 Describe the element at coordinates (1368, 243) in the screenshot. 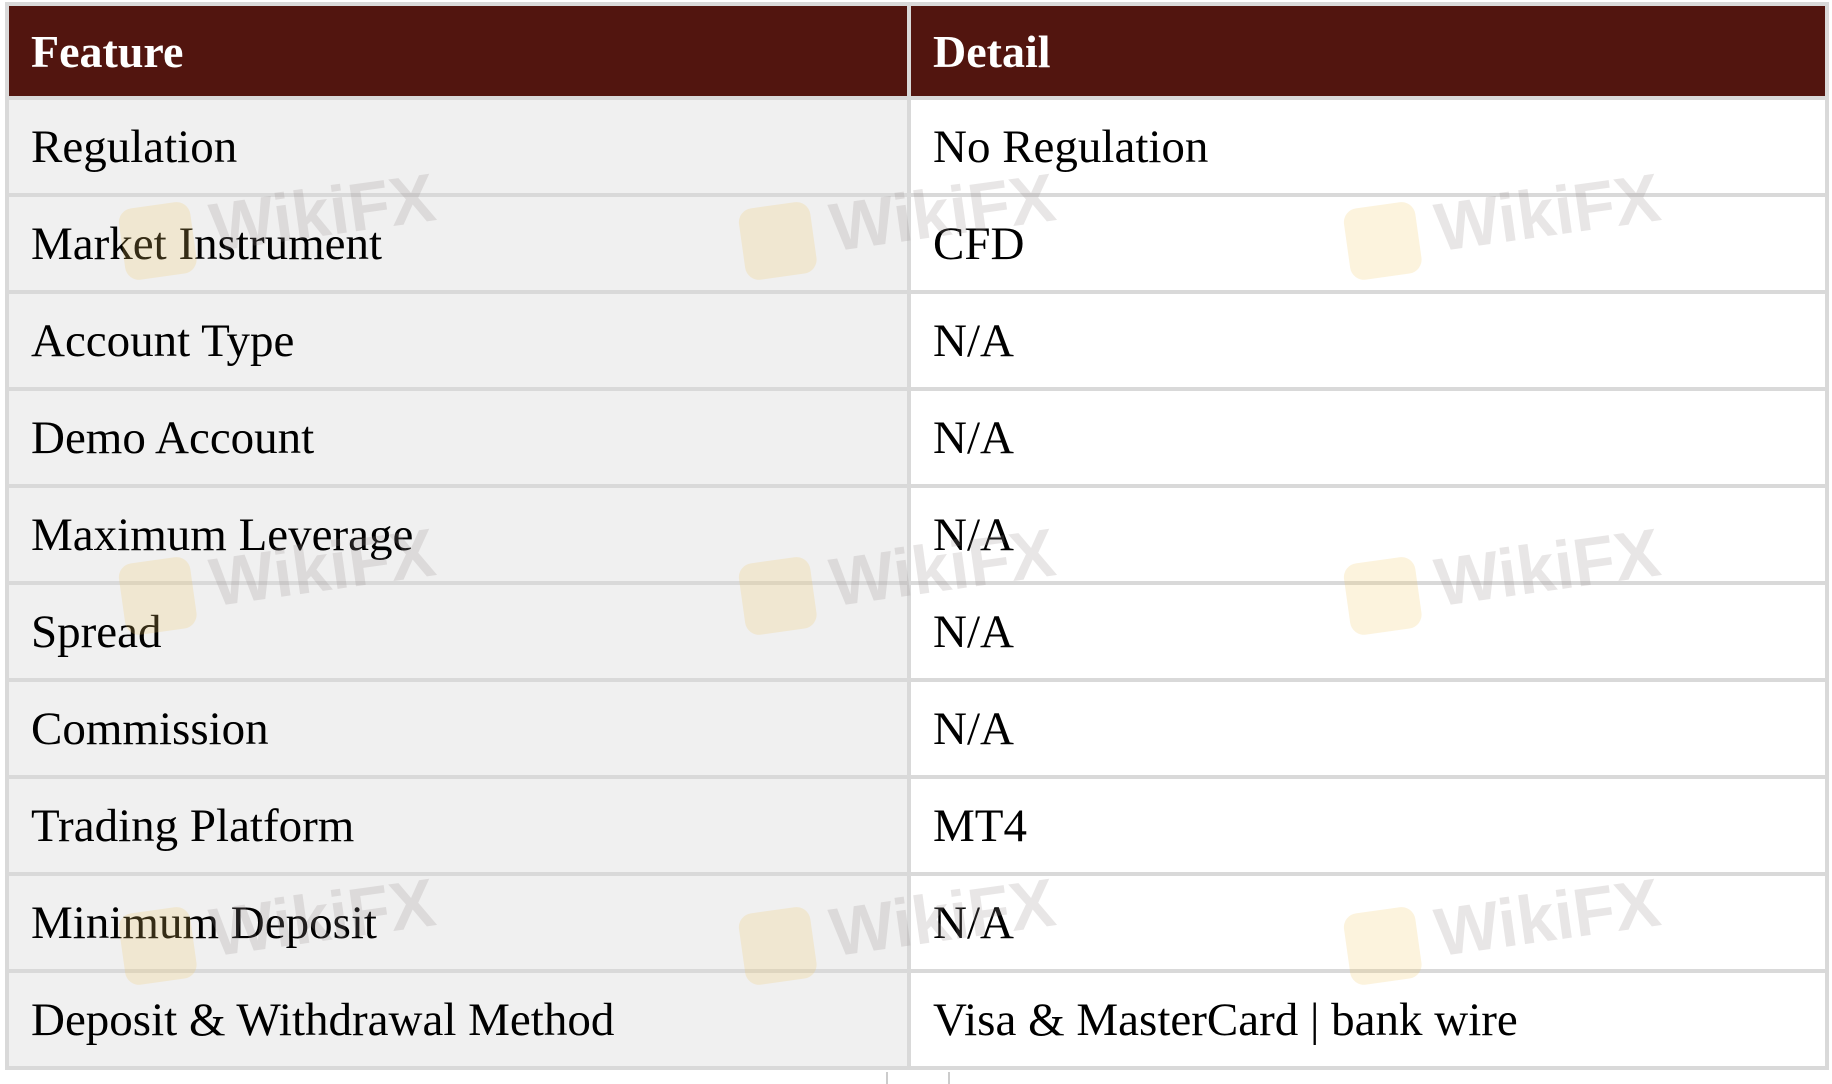

I see `detail-cell: CFD` at that location.